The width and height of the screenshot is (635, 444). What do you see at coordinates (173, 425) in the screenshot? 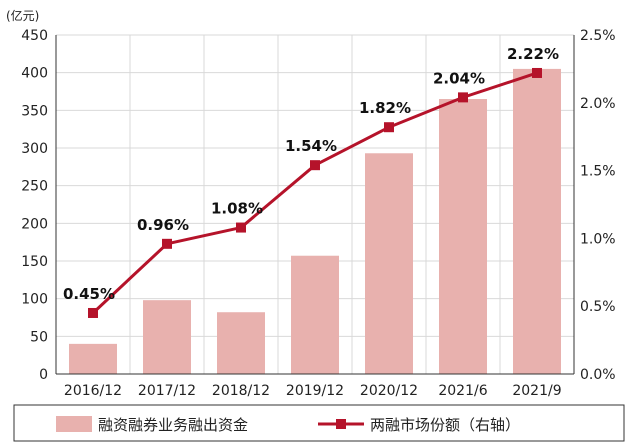
I see `legend-bar-label: 融资融券业务融出资金` at bounding box center [173, 425].